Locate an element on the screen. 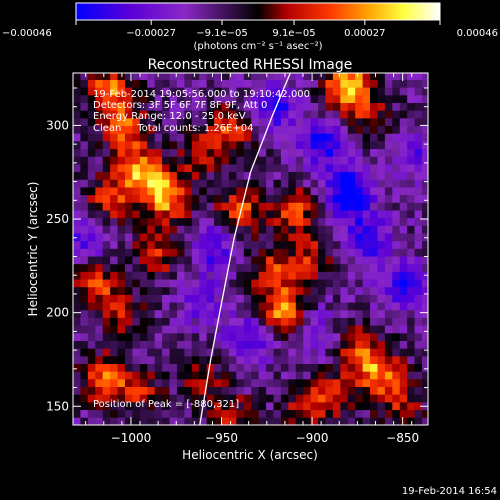 The width and height of the screenshot is (500, 500). x-tick-label: −1000 is located at coordinates (131, 438).